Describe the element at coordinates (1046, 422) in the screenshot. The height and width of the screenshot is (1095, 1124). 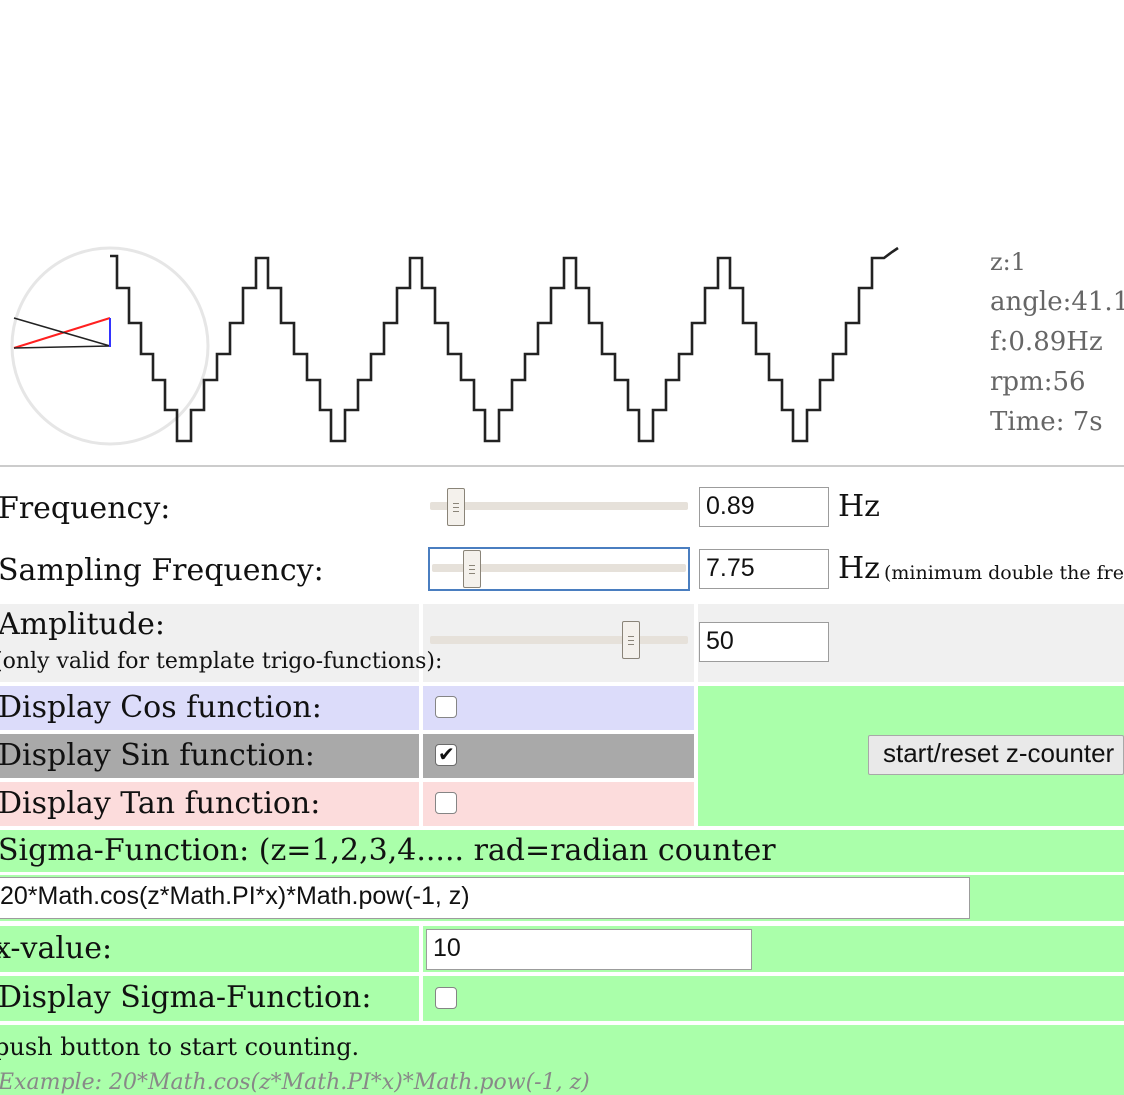
I see `time-readout: Time: 7s` at that location.